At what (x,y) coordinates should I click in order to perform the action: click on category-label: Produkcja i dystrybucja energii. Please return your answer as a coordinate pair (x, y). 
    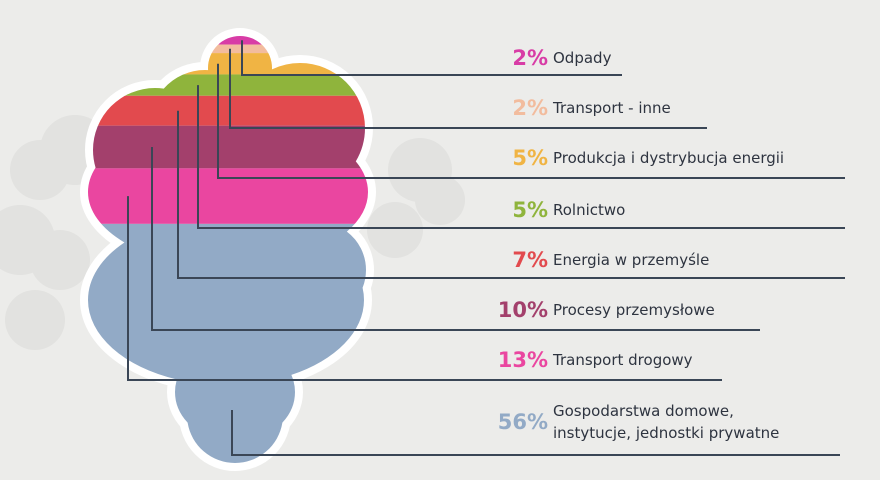
    Looking at the image, I should click on (669, 158).